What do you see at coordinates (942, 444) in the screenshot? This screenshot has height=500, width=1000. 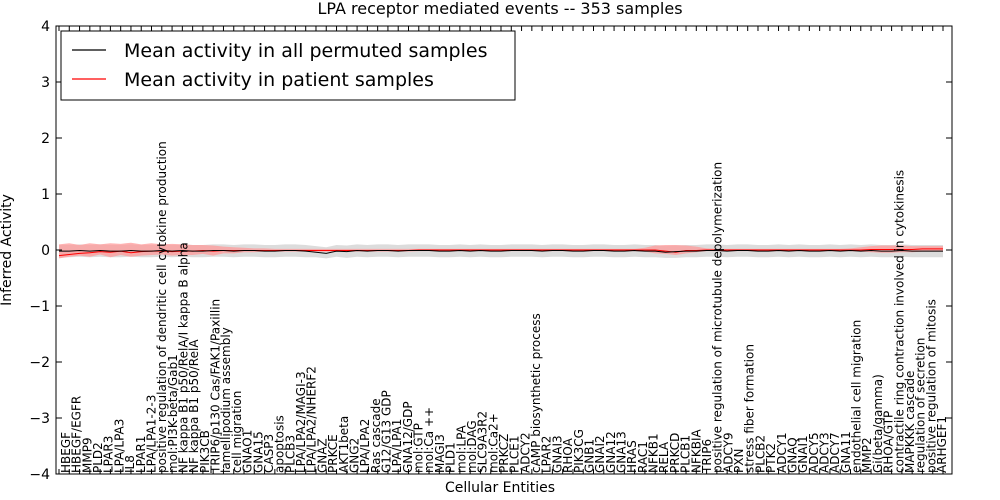 I see `x-category-label: ARHGEF1` at bounding box center [942, 444].